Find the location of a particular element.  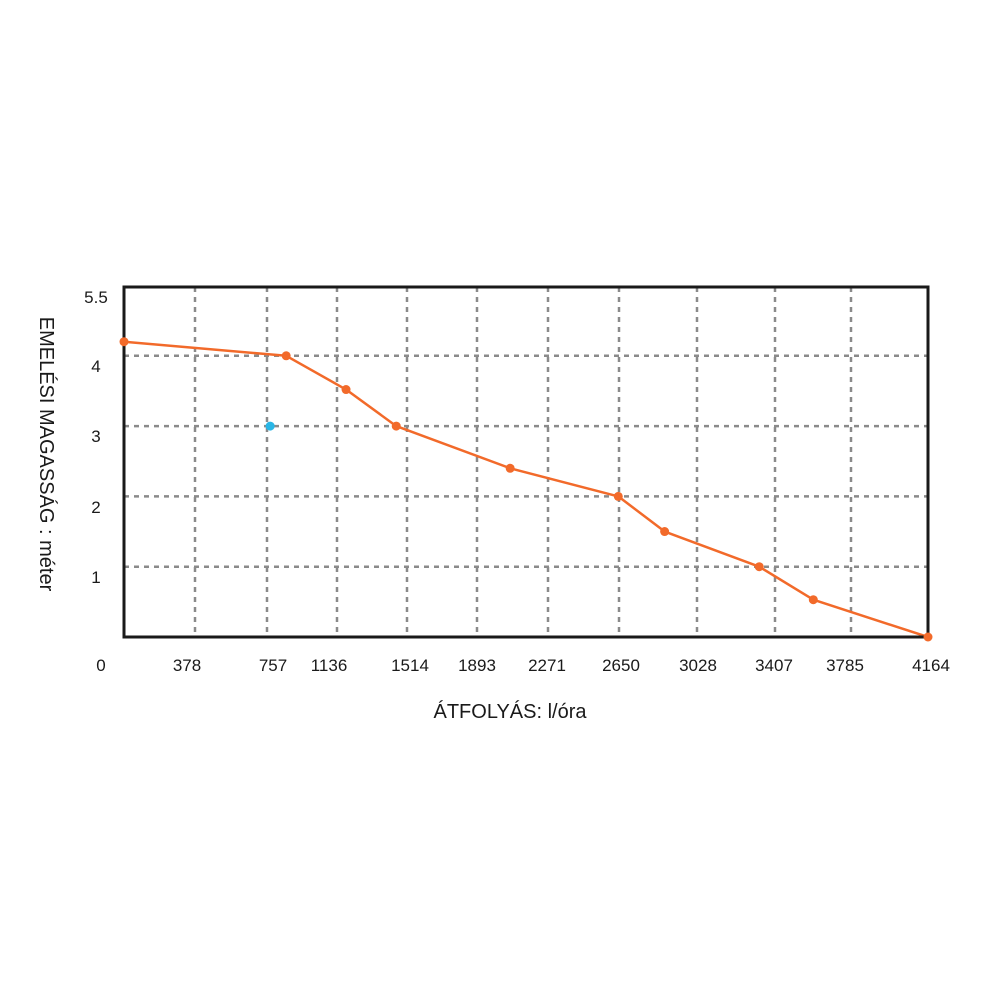

y-tick-label: 1 is located at coordinates (95, 577).